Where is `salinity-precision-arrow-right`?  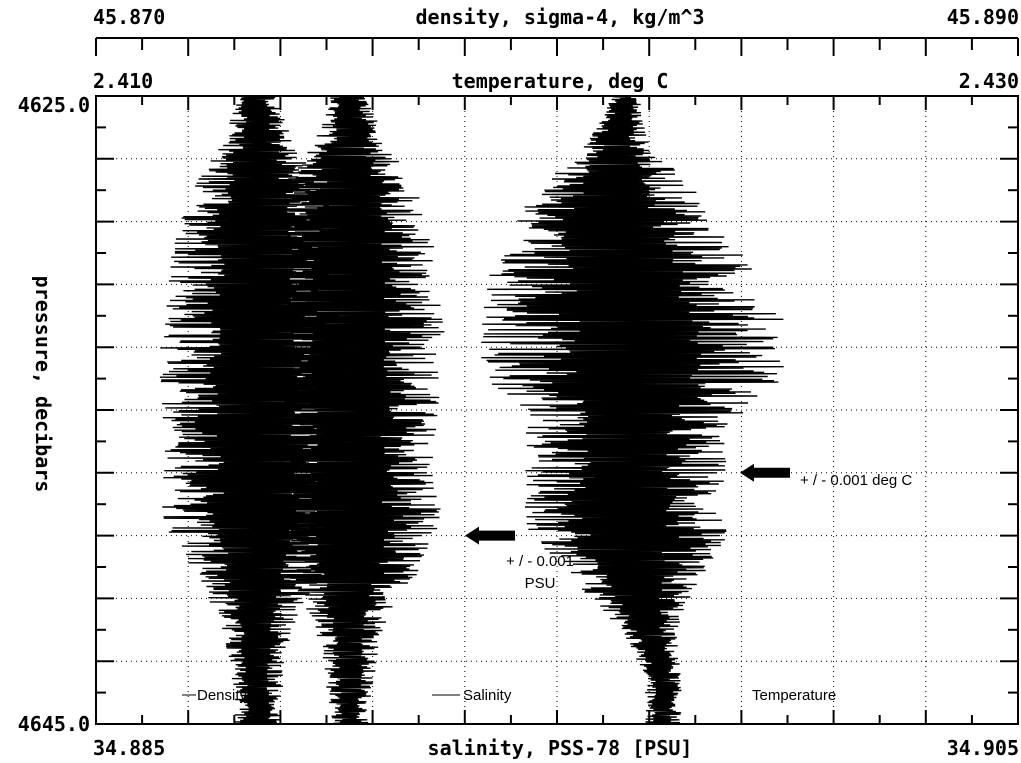 salinity-precision-arrow-right is located at coordinates (490, 535).